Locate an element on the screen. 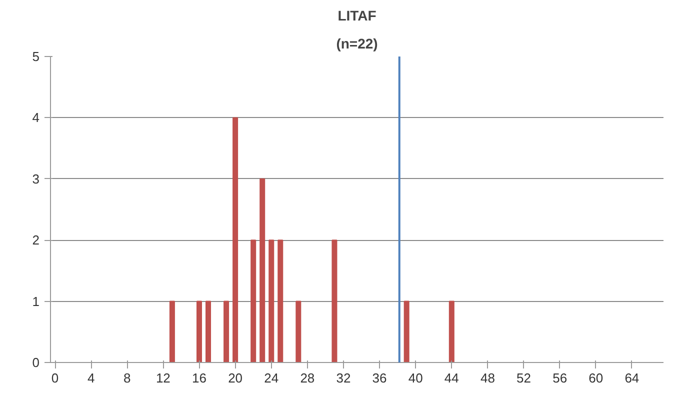  chart-subtitle: (n=22) is located at coordinates (357, 44).